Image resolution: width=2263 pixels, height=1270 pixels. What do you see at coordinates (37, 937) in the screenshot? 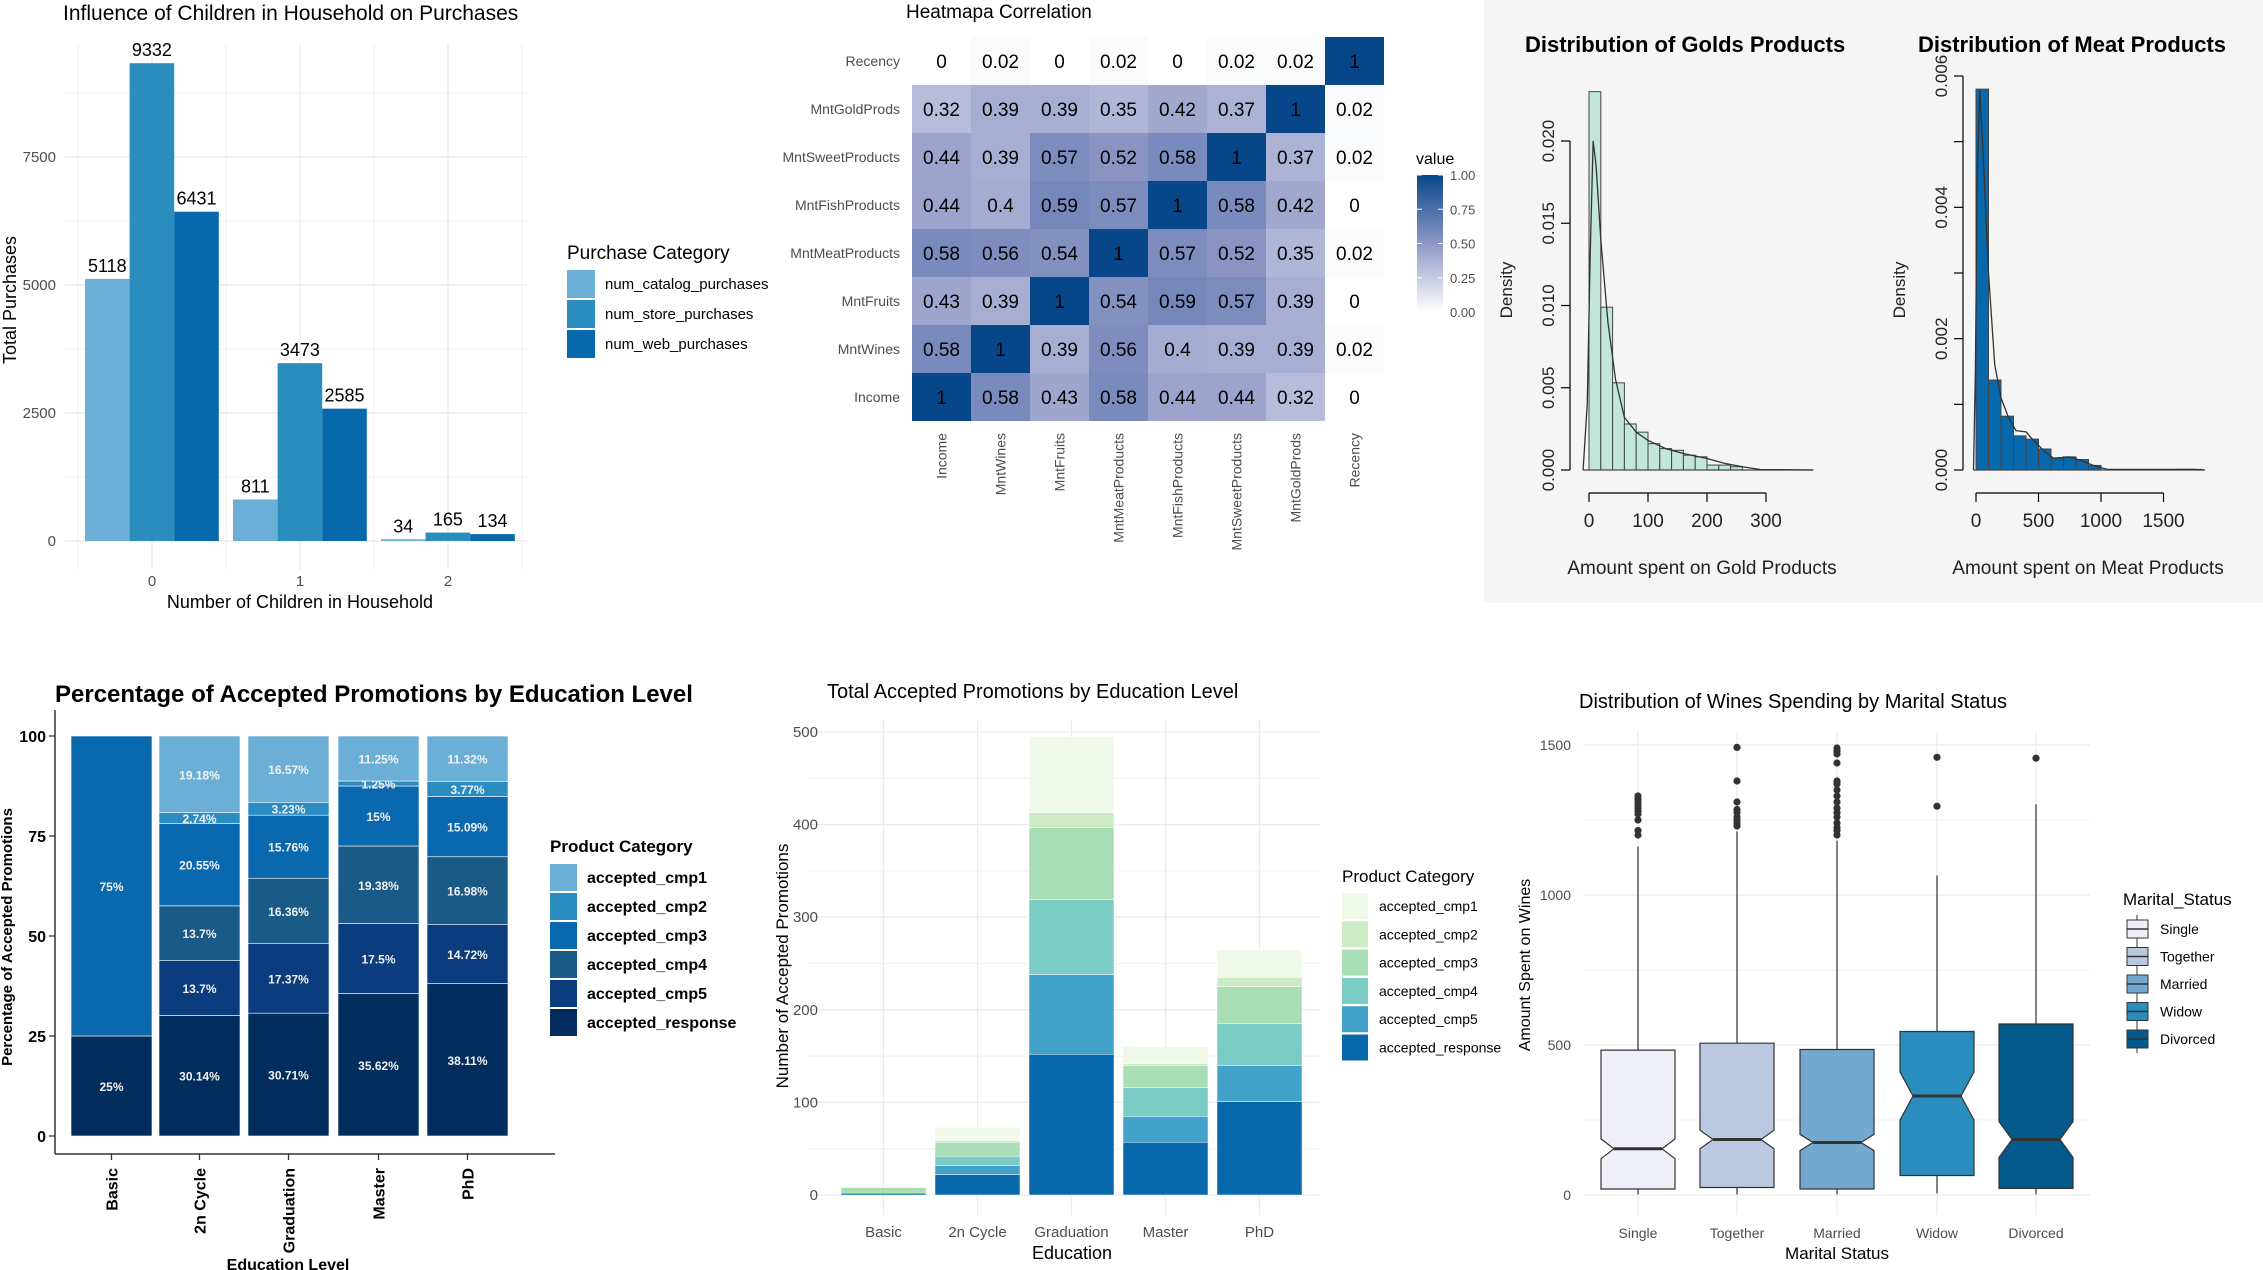
I see `y-tick-label: 50` at bounding box center [37, 937].